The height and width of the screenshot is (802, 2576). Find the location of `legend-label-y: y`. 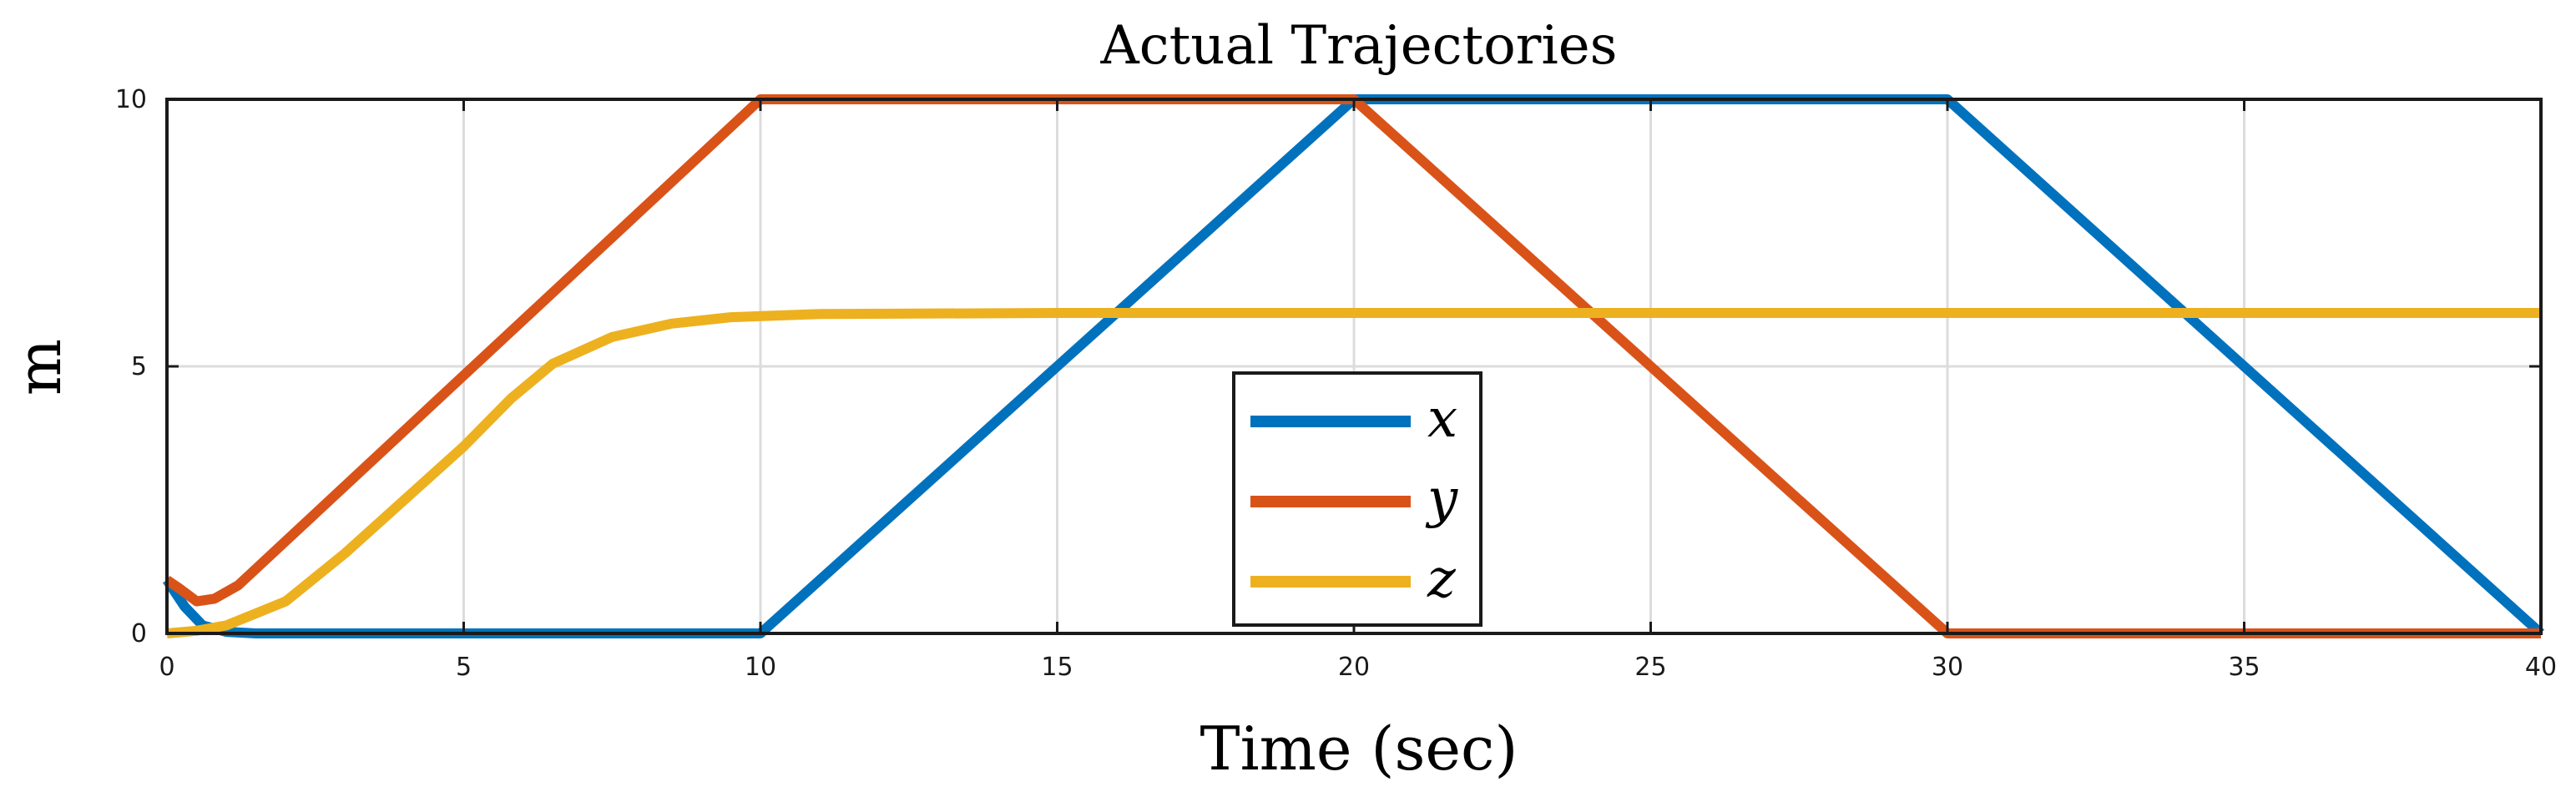

legend-label-y: y is located at coordinates (1441, 499).